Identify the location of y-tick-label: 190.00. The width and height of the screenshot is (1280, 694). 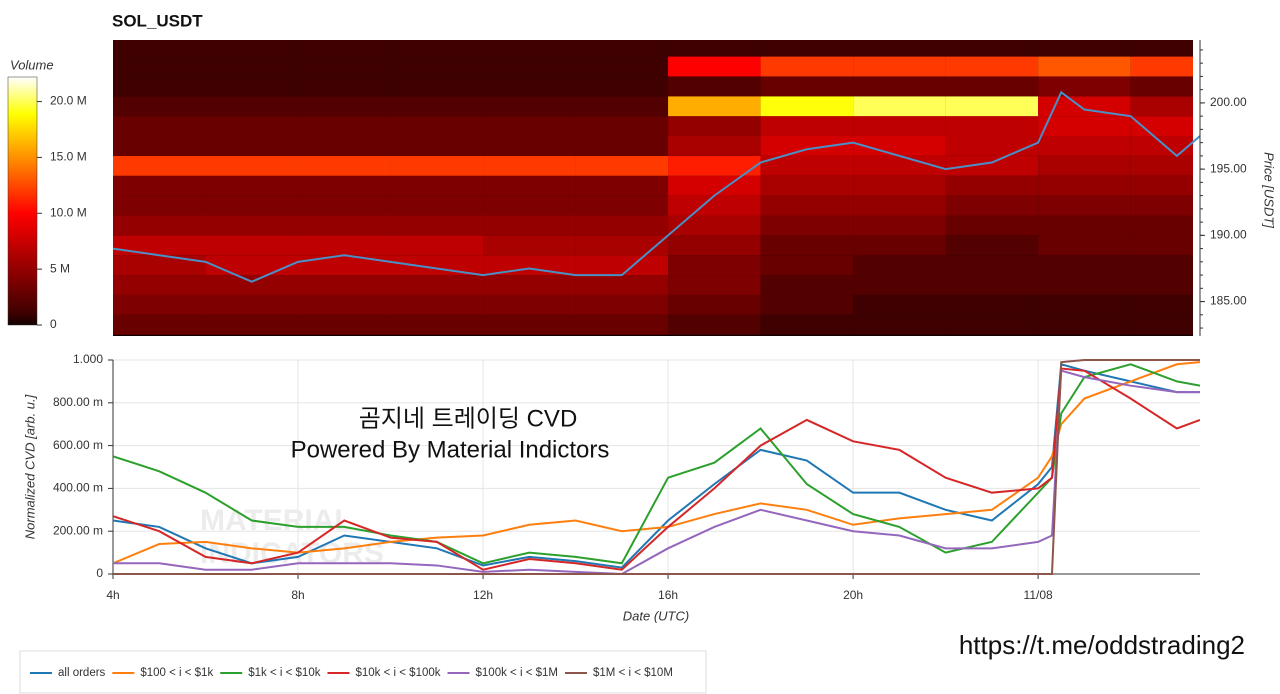
(1228, 235).